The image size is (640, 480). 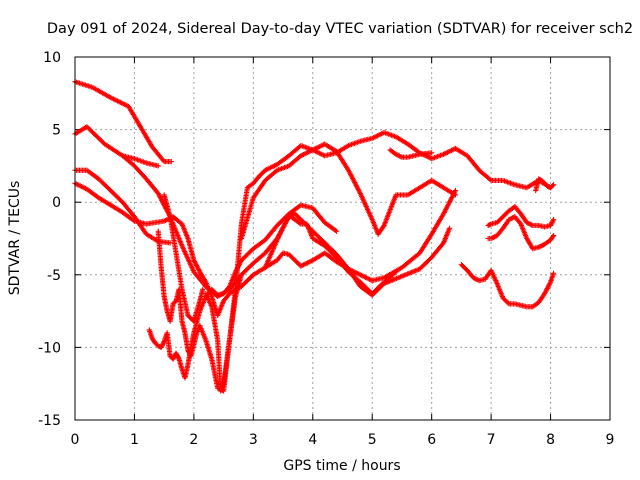 I want to click on x-tick-label: 7, so click(x=491, y=440).